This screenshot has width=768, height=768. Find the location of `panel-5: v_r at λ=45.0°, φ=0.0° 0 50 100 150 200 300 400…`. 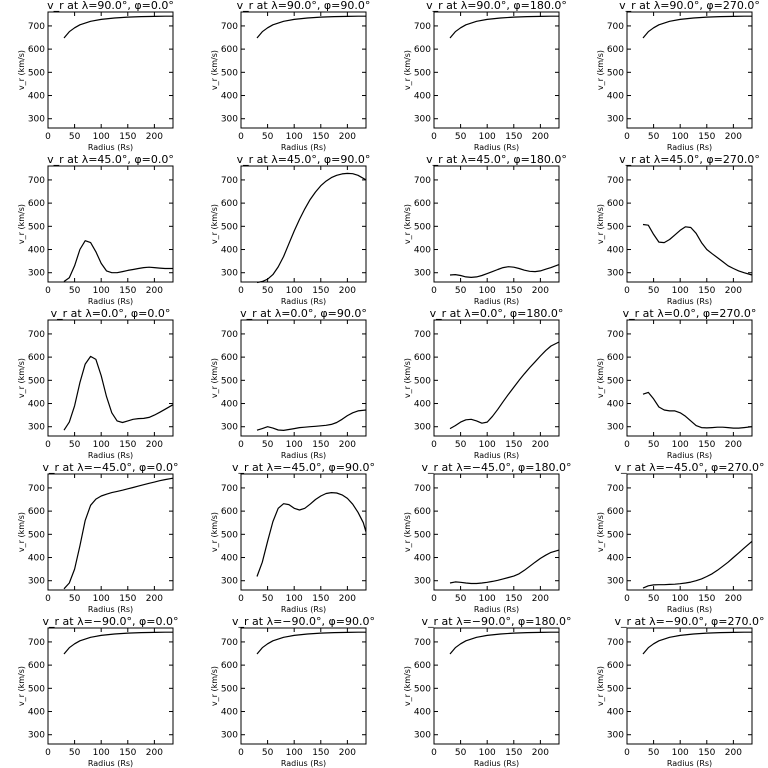

panel-5: v_r at λ=45.0°, φ=0.0° 0 50 100 150 200 300 400… is located at coordinates (95, 229).